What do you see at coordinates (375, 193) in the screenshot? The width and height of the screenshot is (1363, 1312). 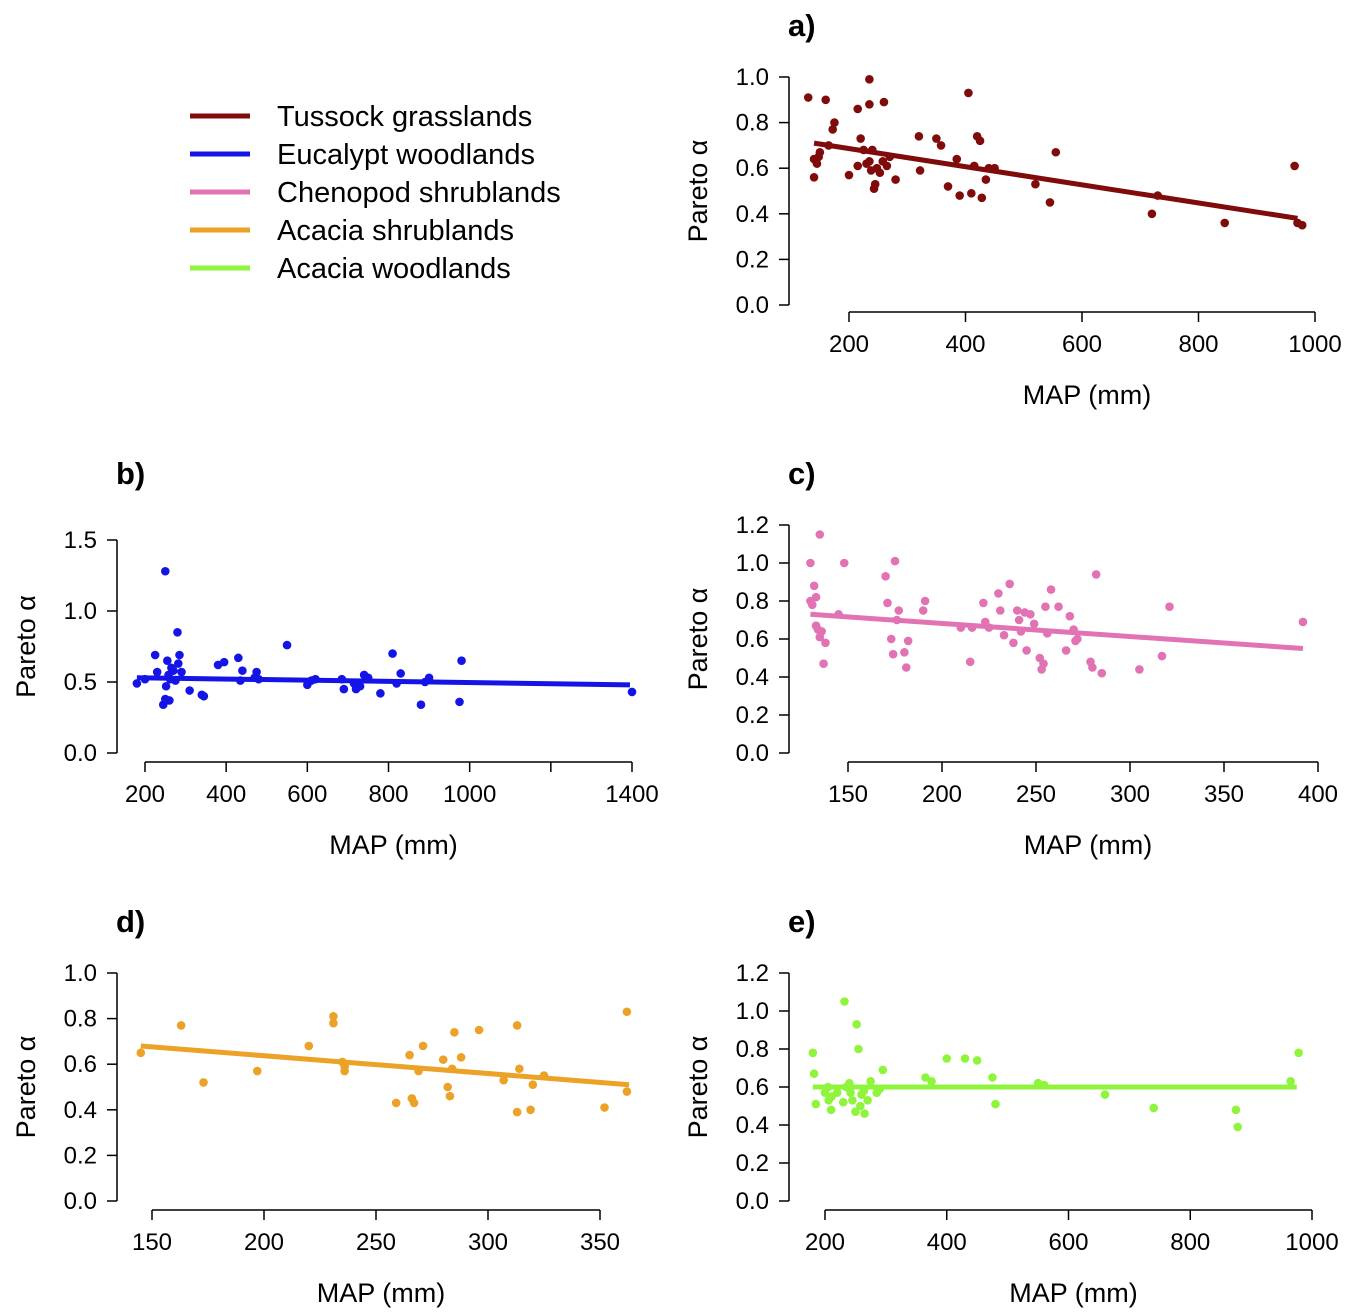 I see `legend-item: Chenopod shrublands` at bounding box center [375, 193].